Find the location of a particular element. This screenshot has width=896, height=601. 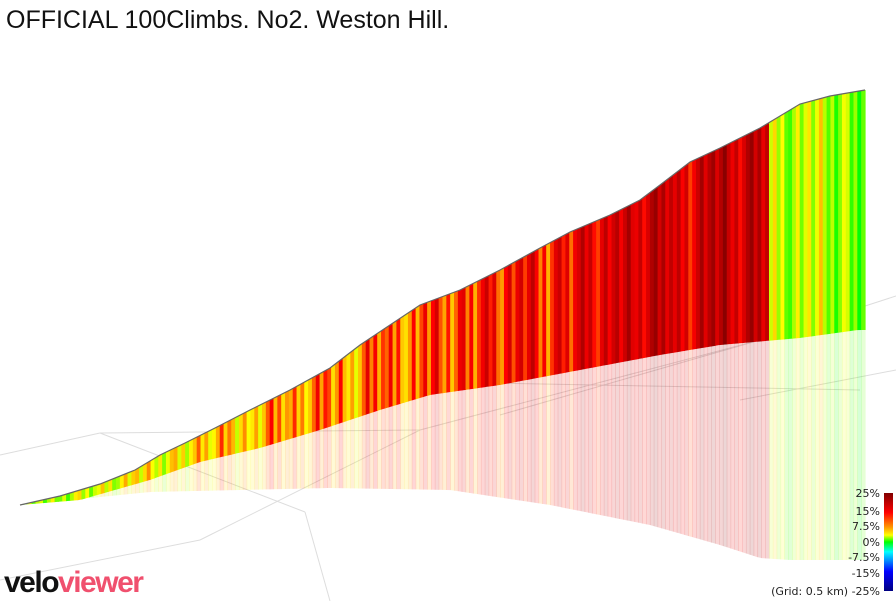

veloviewer-logo: veloviewer is located at coordinates (74, 582).